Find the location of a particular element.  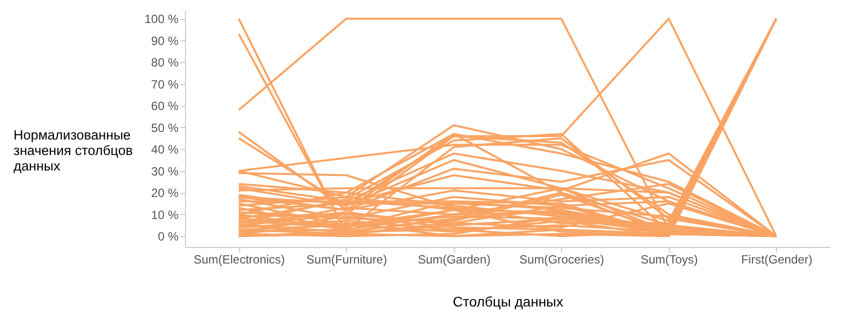

y-tick-label: 20 % is located at coordinates (165, 193).